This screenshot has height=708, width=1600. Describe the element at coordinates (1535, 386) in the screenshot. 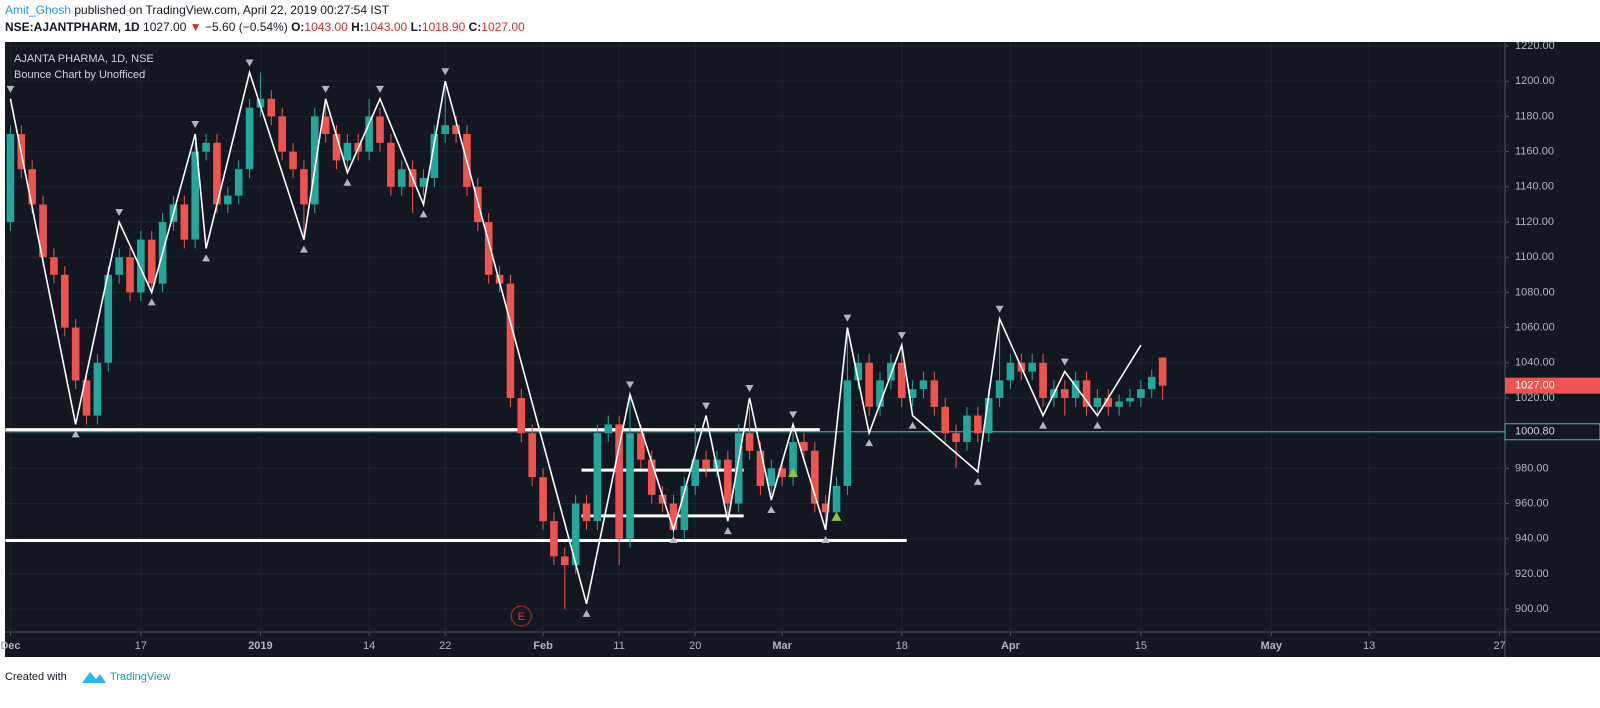

I see `last-price-label: 1027.00` at that location.